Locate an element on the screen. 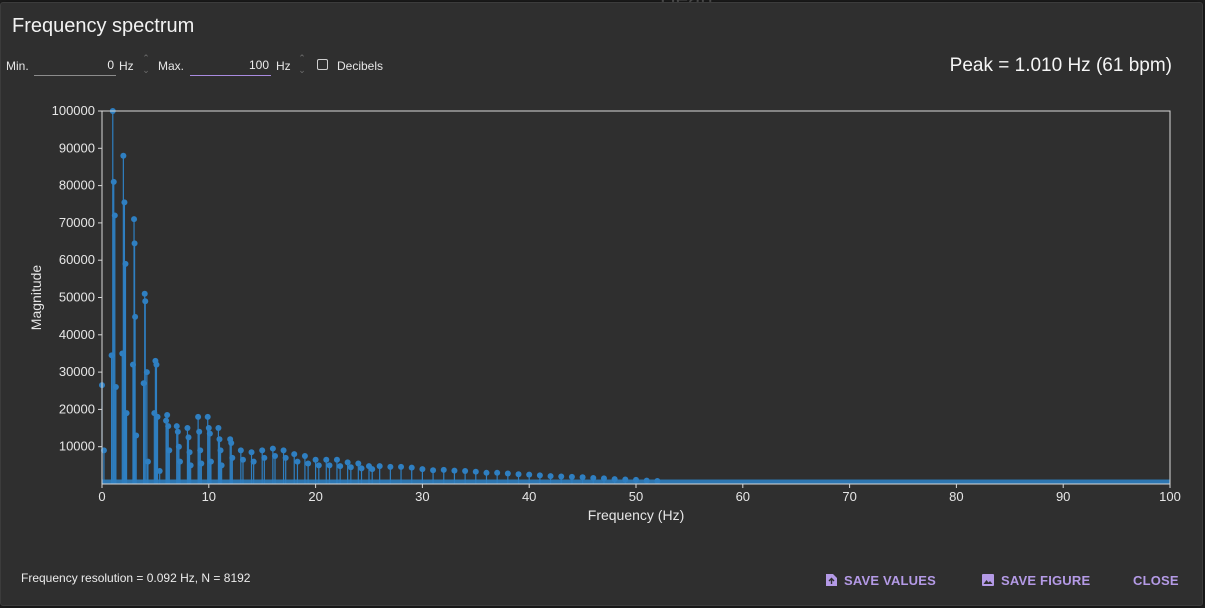 The height and width of the screenshot is (608, 1205). save-values-button: SAVE VALUES is located at coordinates (880, 580).